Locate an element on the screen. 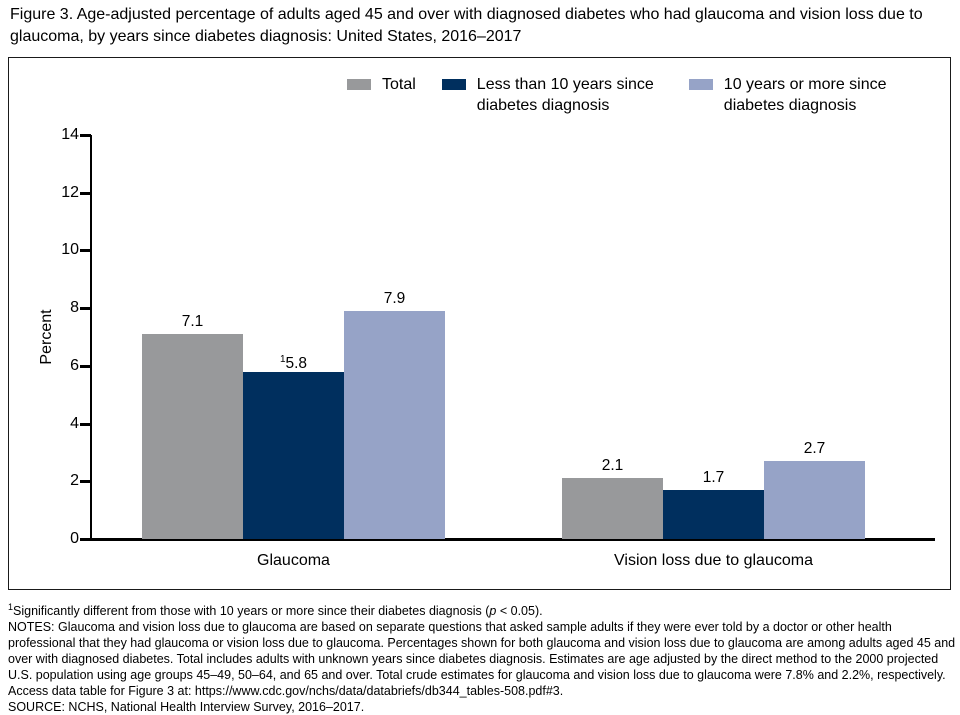  footnote-significance-sup: 1 is located at coordinates (11, 607).